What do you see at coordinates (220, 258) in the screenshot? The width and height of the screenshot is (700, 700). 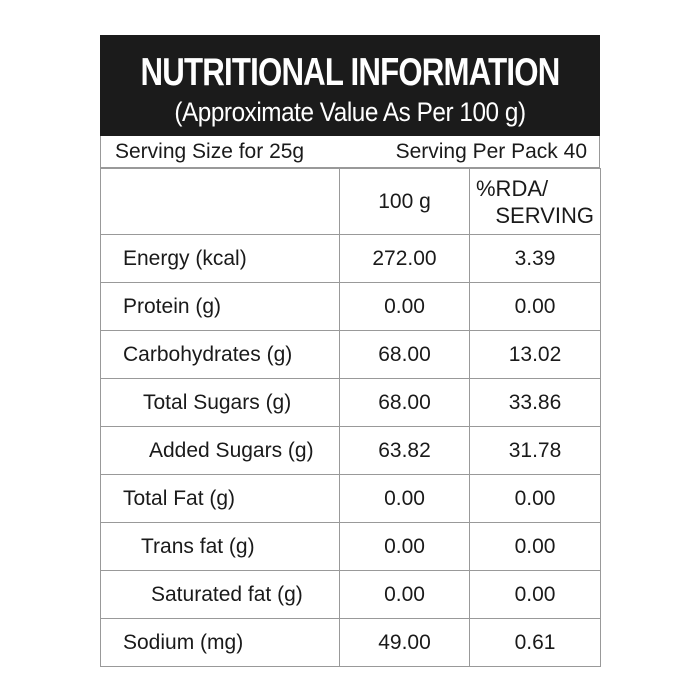 I see `nutrient-name: Energy (kcal)` at bounding box center [220, 258].